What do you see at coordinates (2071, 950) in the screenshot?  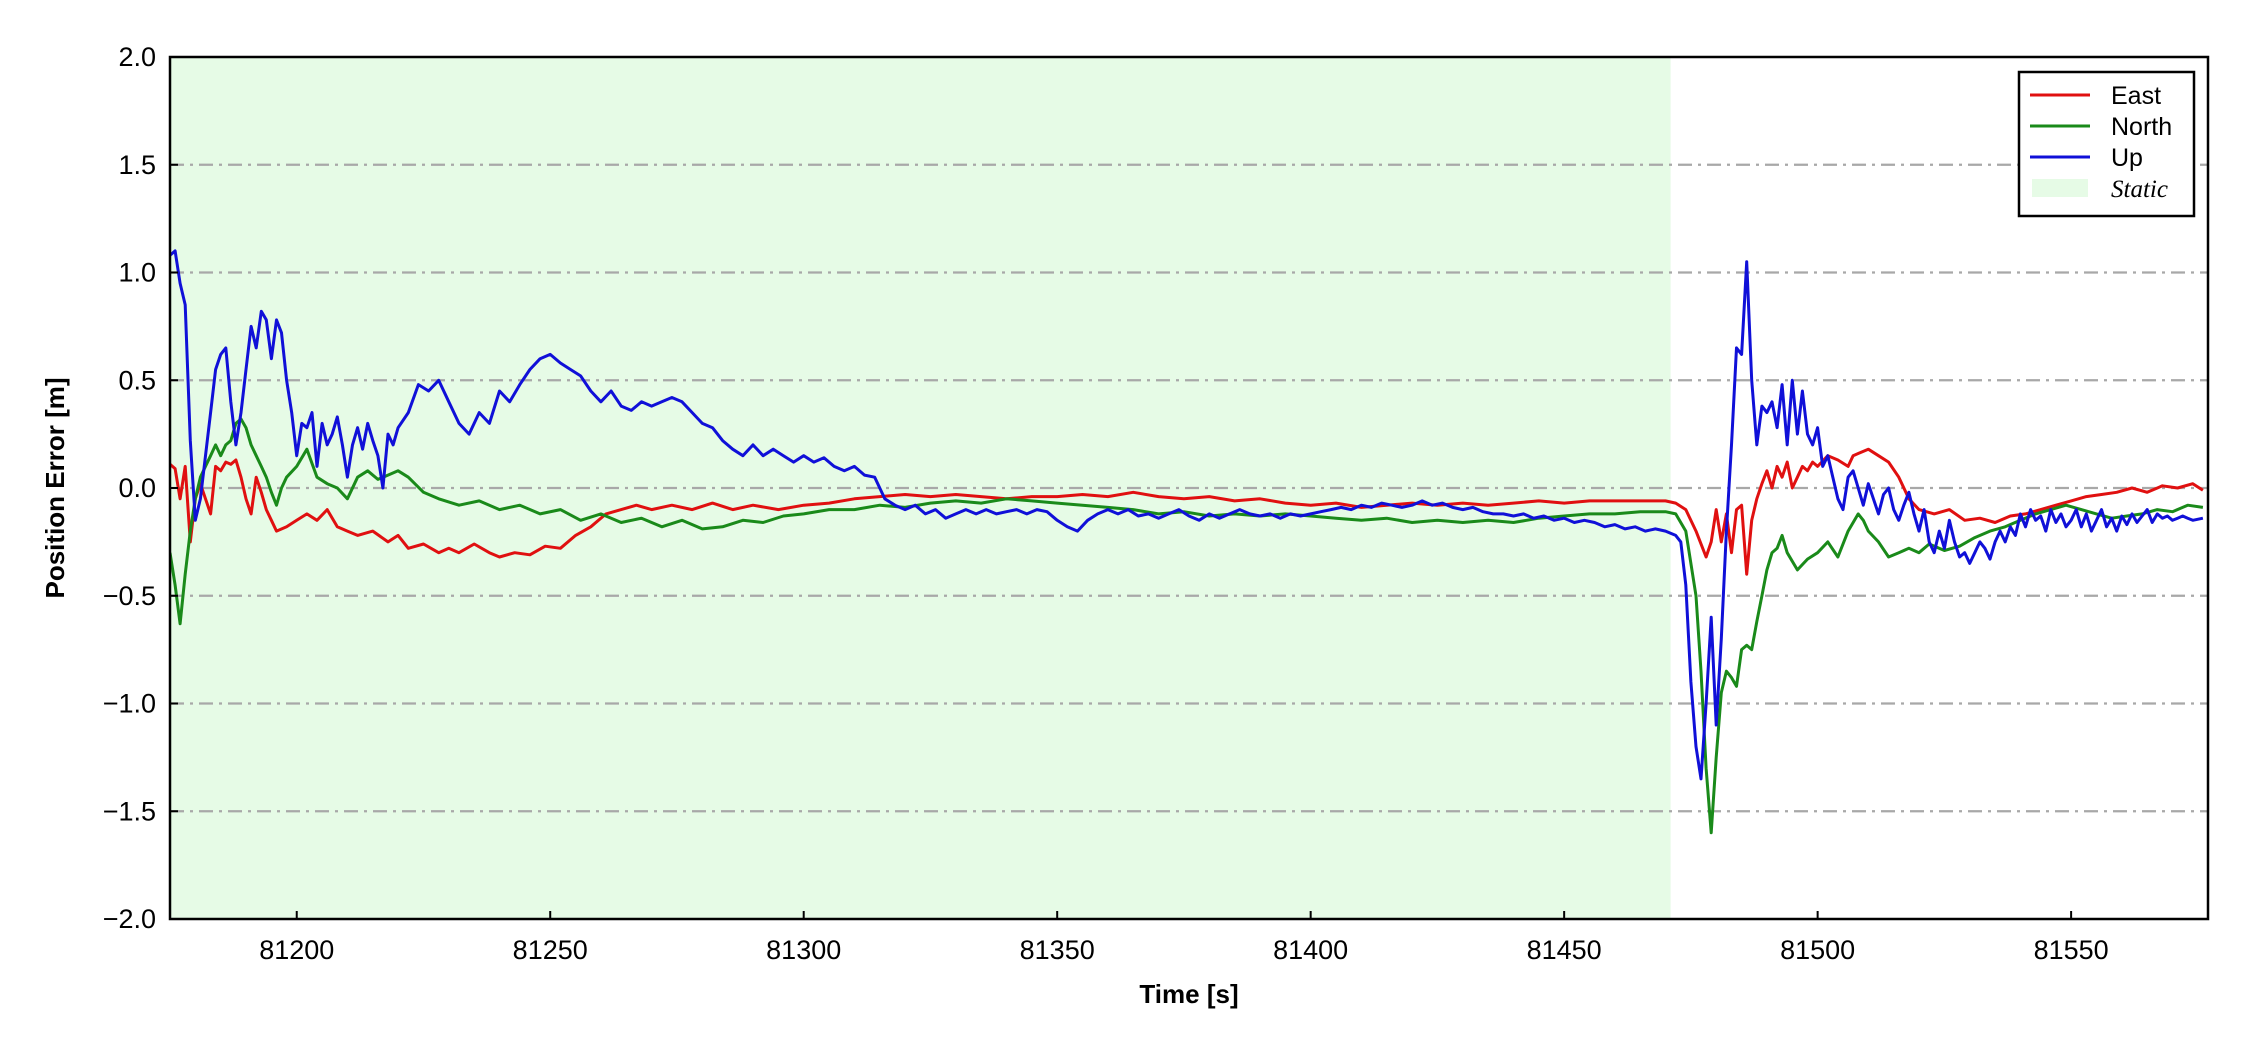 I see `x-tick-label: 81550` at bounding box center [2071, 950].